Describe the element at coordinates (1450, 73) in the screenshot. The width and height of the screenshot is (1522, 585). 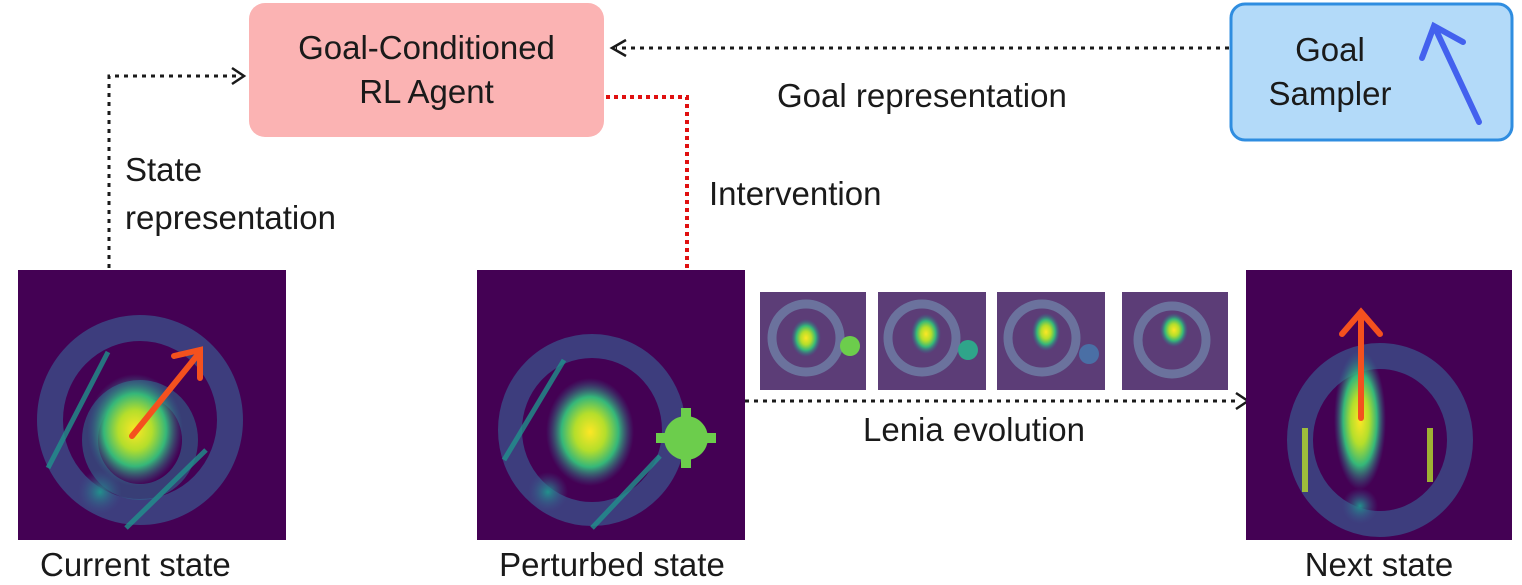
I see `goal-arrow-icon` at that location.